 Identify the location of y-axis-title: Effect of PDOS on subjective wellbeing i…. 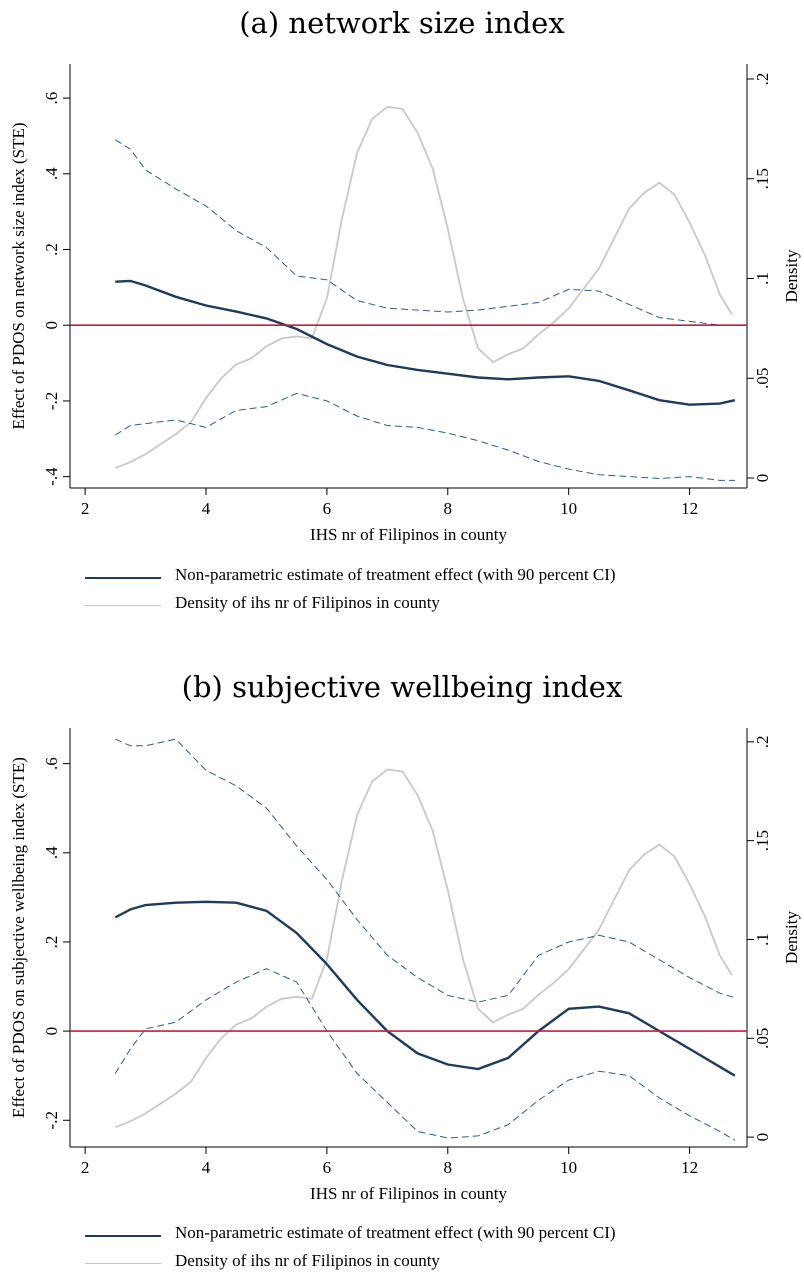
(18, 937).